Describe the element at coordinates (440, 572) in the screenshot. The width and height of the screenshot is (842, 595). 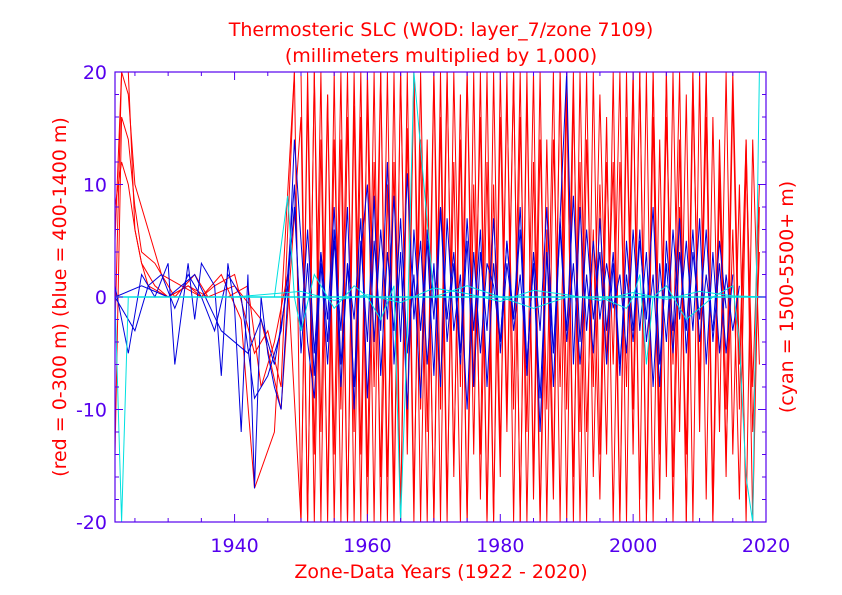
I see `x-axis-label: Zone-Data Years (1922 - 2020)` at that location.